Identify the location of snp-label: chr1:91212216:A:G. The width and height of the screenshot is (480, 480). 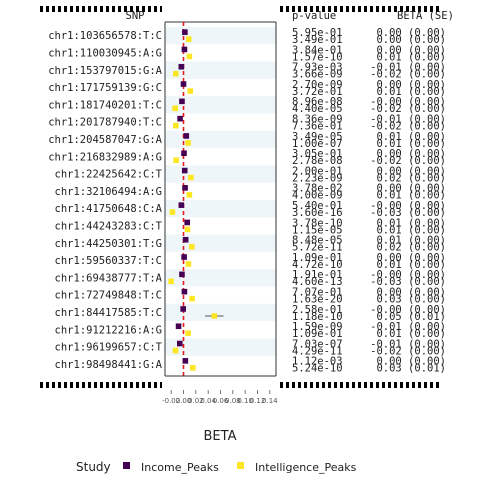
(108, 330).